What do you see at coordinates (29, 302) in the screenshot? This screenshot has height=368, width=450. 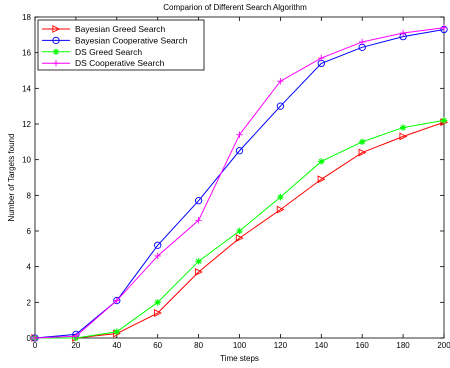 I see `y-tick-label: 2` at bounding box center [29, 302].